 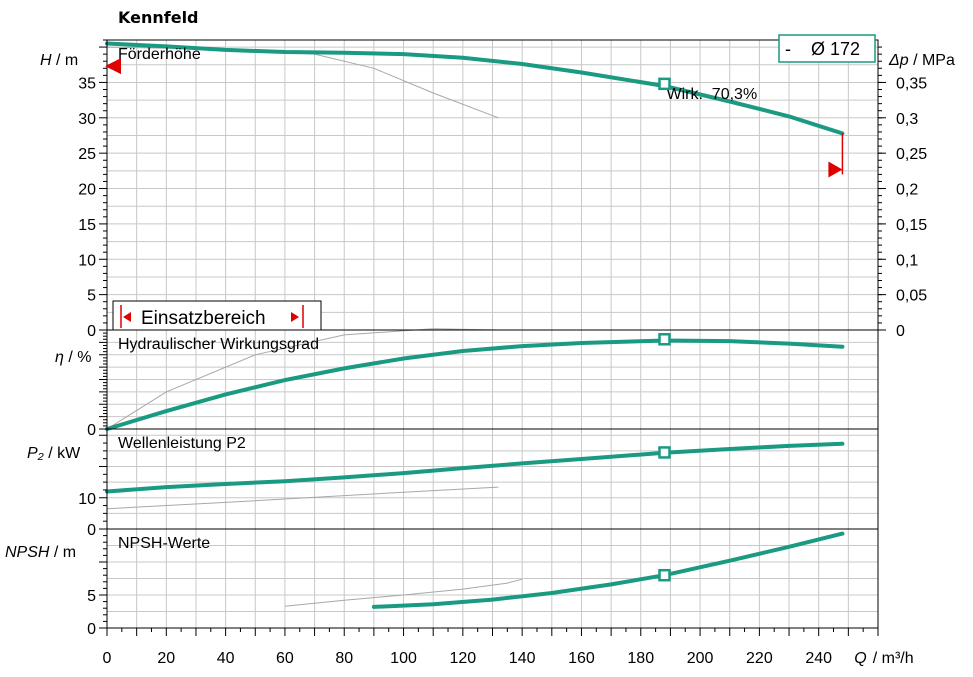 What do you see at coordinates (664, 339) in the screenshot?
I see `operating-point-p2` at bounding box center [664, 339].